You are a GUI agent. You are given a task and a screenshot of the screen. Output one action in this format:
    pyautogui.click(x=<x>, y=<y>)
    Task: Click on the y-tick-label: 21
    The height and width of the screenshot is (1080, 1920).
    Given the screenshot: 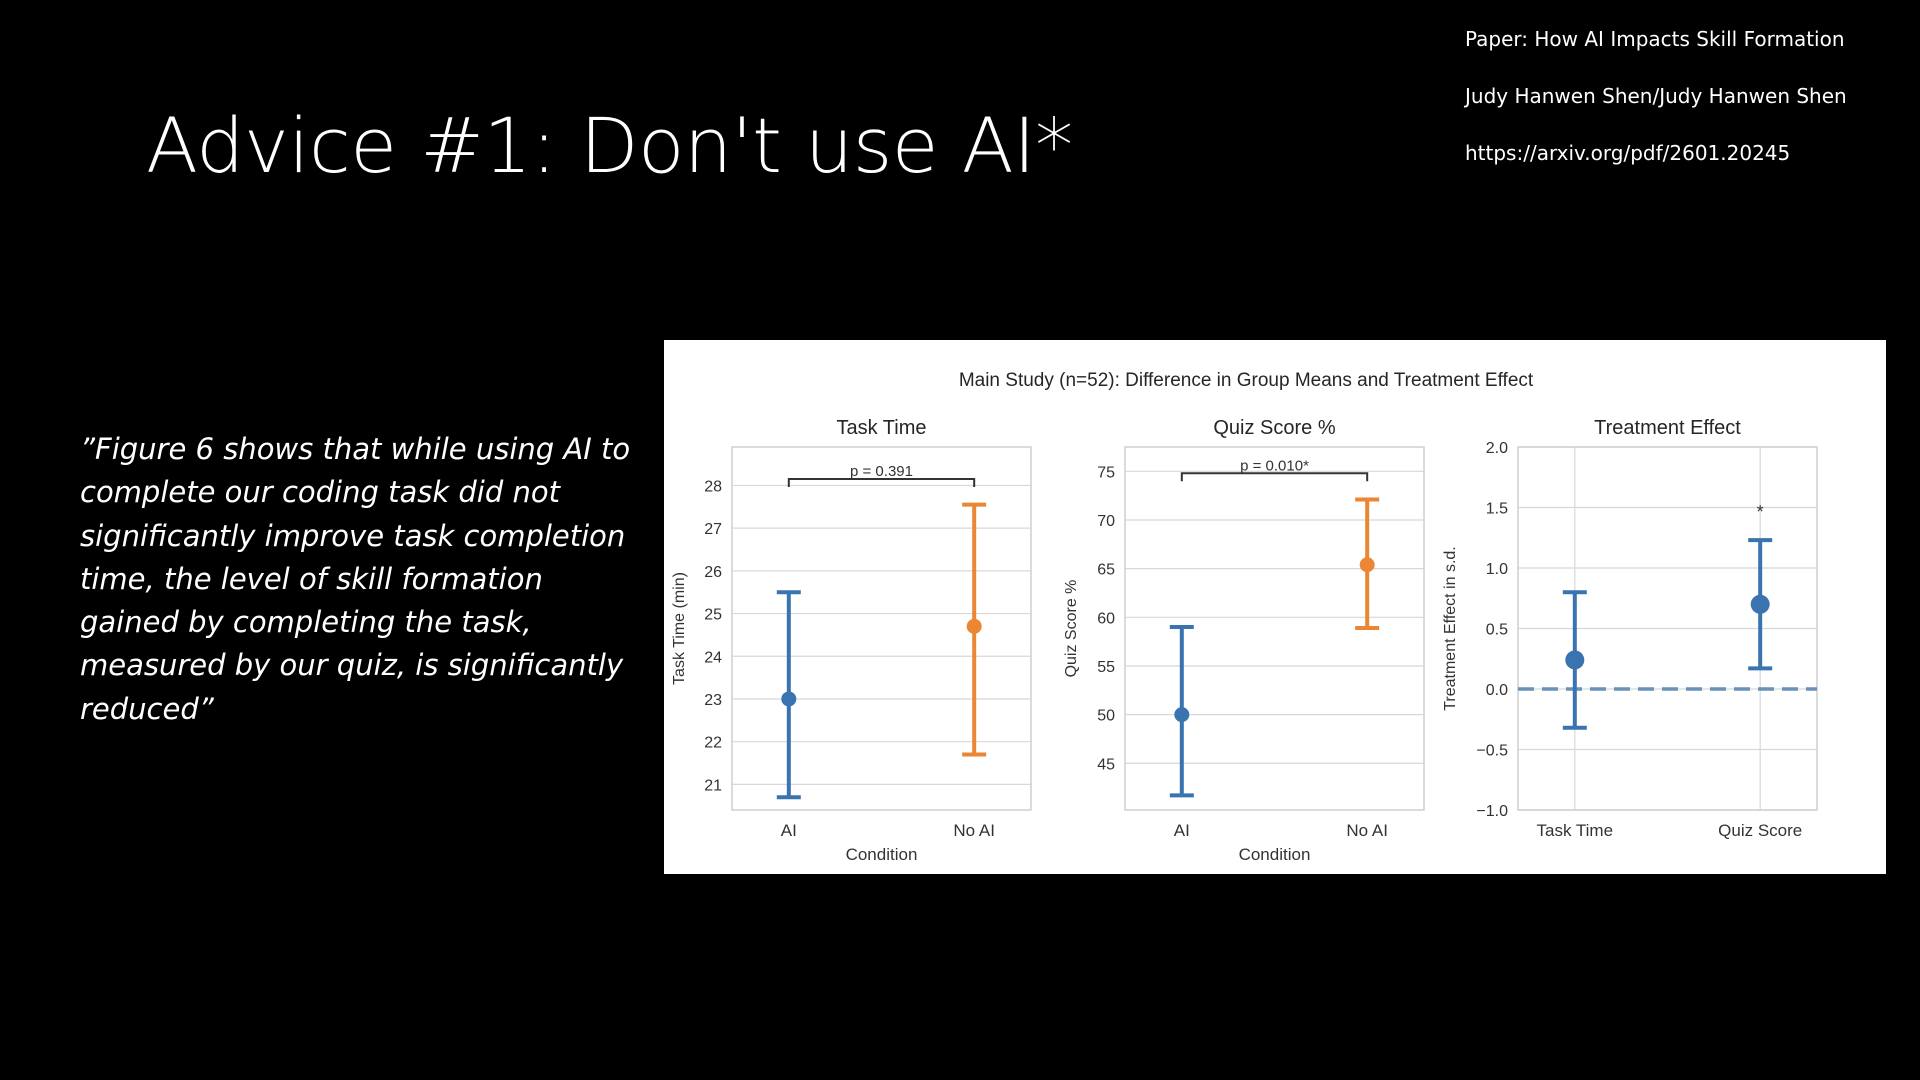 What is the action you would take?
    pyautogui.click(x=713, y=785)
    